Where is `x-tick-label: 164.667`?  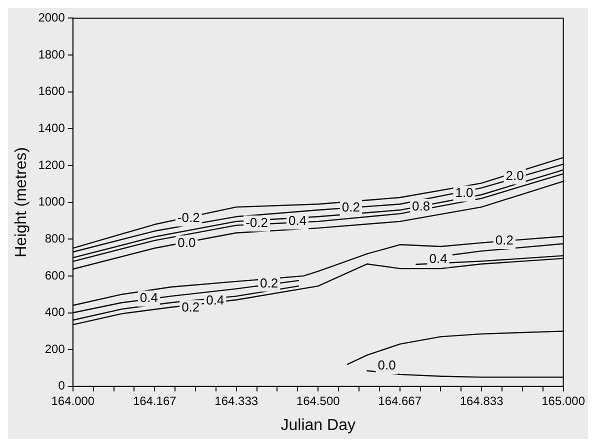 x-tick-label: 164.667 is located at coordinates (400, 401).